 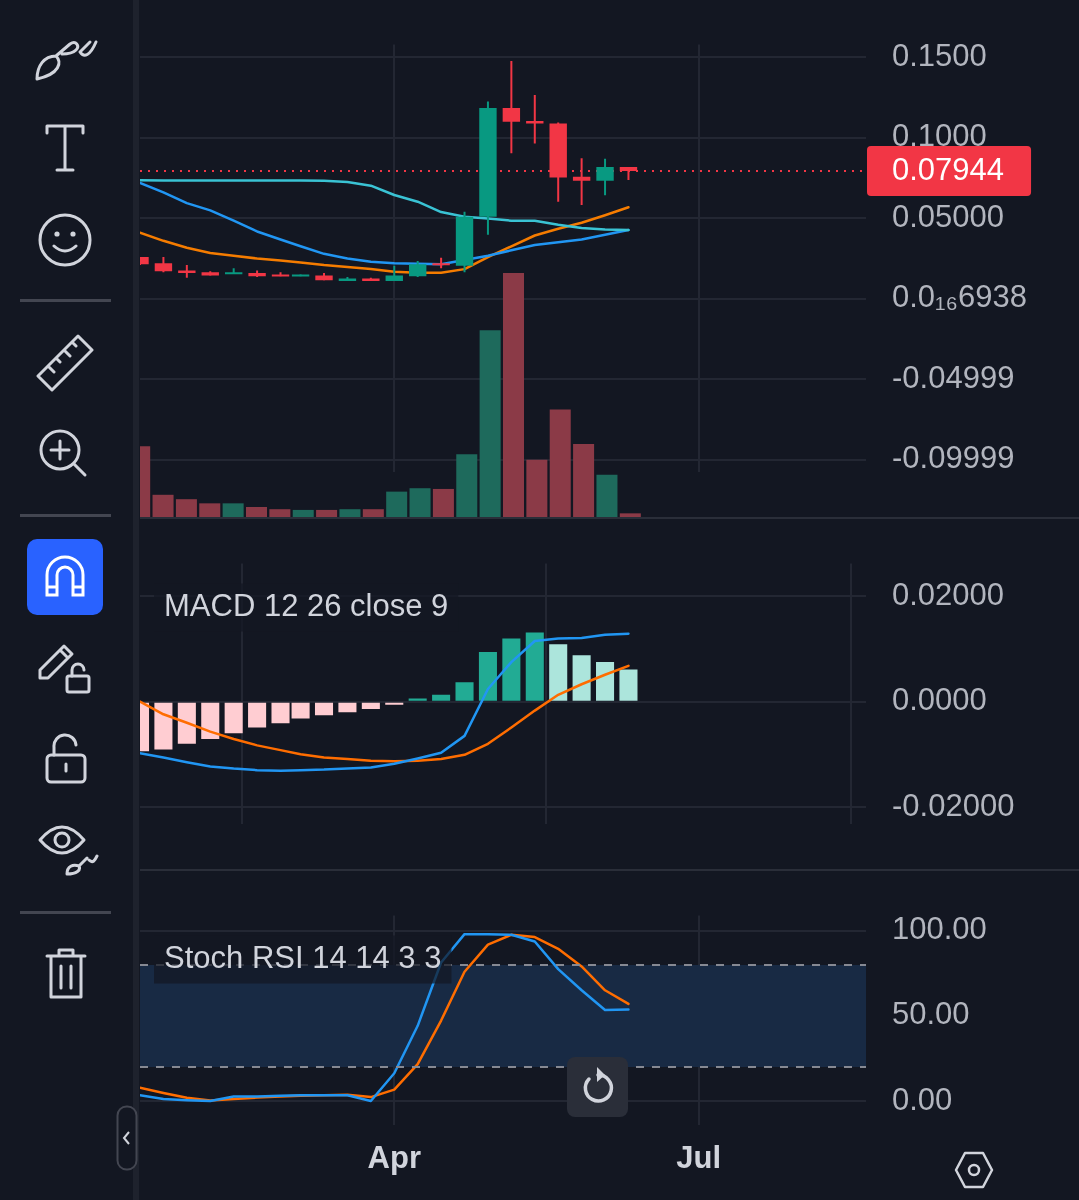 I want to click on y-tick-label: -0.04999, so click(x=953, y=377).